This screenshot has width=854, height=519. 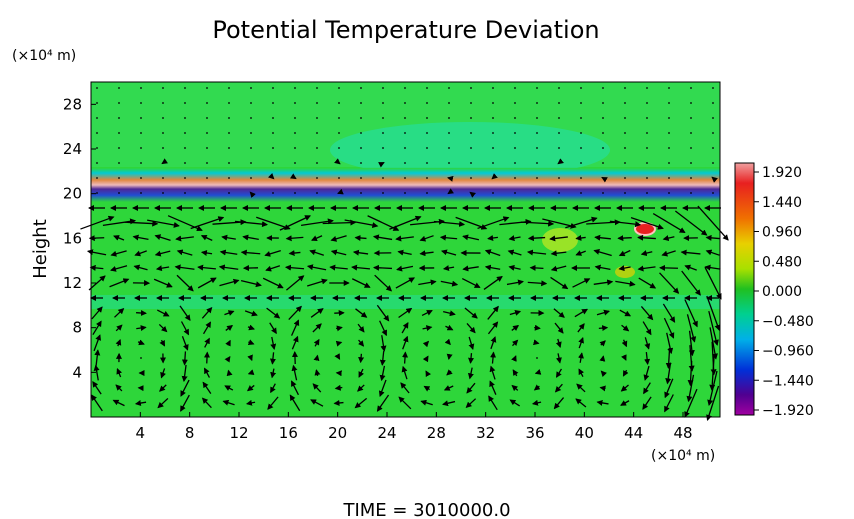 What do you see at coordinates (744, 289) in the screenshot?
I see `colorbar-gradient` at bounding box center [744, 289].